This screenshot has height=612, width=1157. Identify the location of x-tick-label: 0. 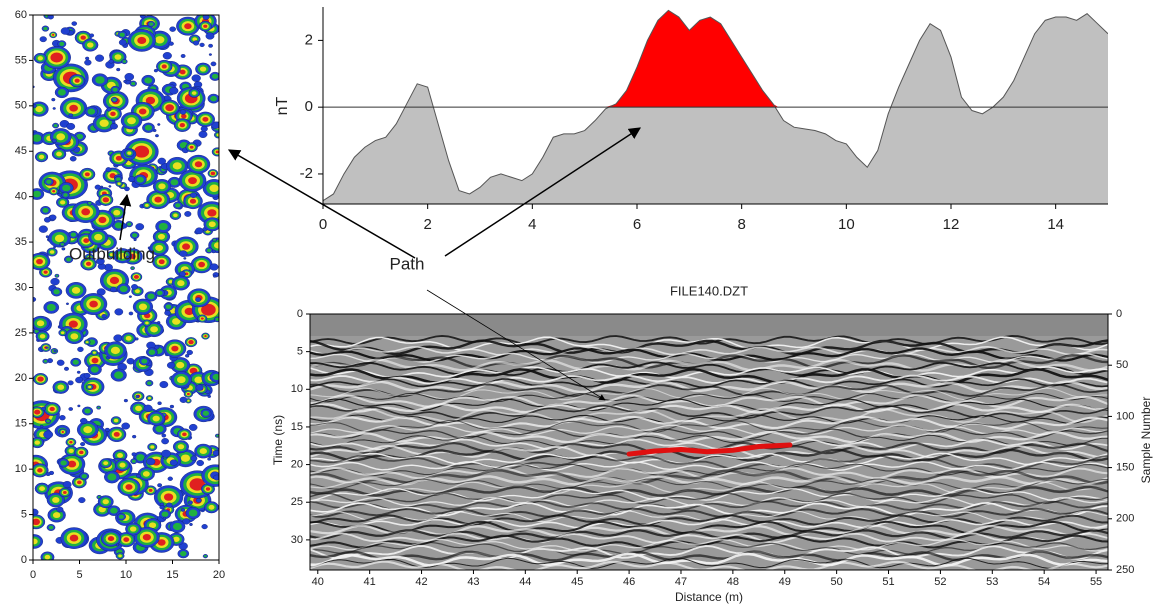
(33, 575).